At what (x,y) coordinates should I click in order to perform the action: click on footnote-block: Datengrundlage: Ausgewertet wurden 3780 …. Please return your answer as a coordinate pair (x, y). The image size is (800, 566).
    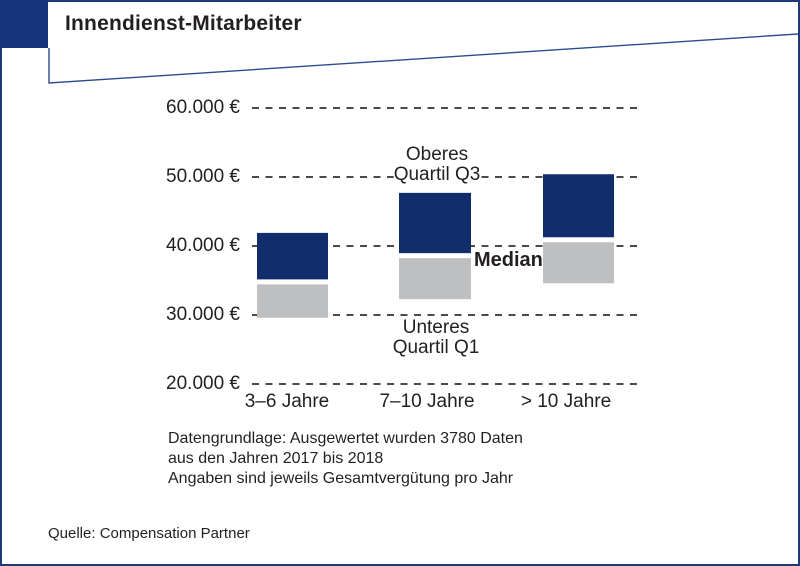
    Looking at the image, I should click on (345, 459).